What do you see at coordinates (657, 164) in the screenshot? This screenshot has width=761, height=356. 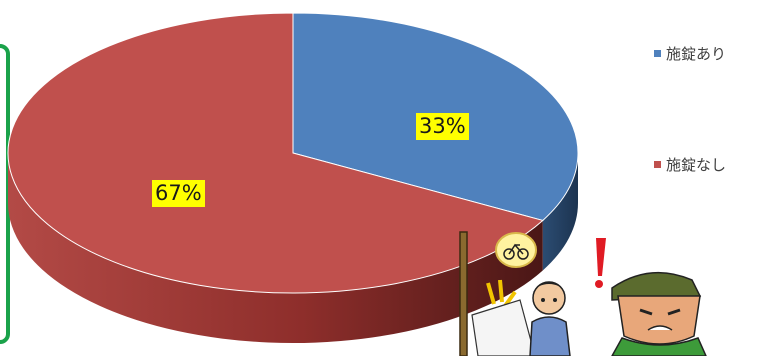 I see `legend-swatch-unlocked` at bounding box center [657, 164].